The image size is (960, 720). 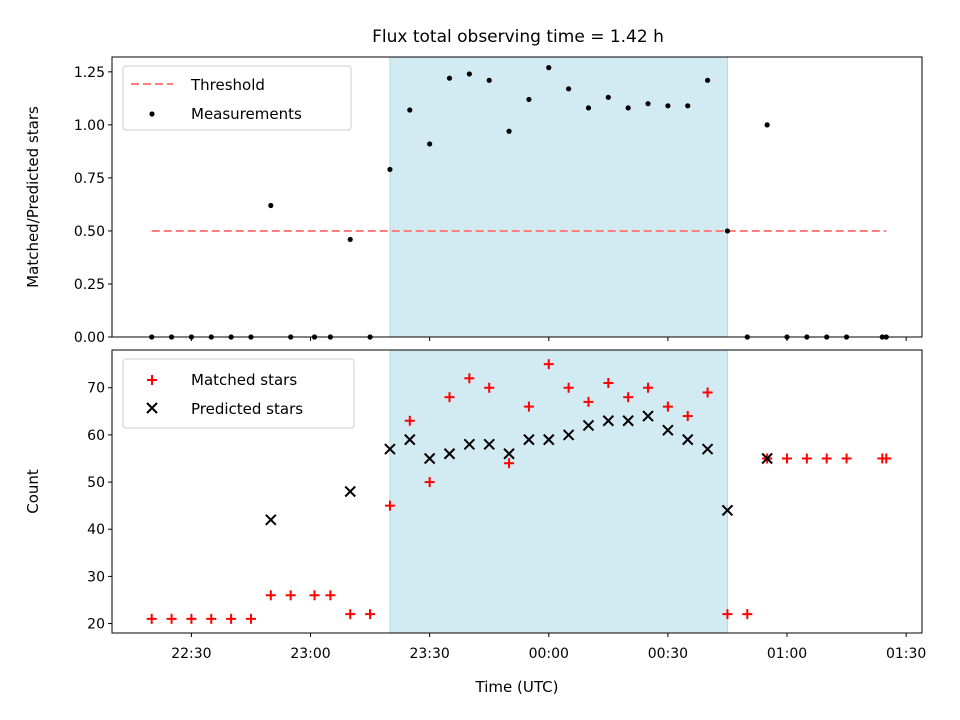 I want to click on x-tick-label: 01:00, so click(x=787, y=654).